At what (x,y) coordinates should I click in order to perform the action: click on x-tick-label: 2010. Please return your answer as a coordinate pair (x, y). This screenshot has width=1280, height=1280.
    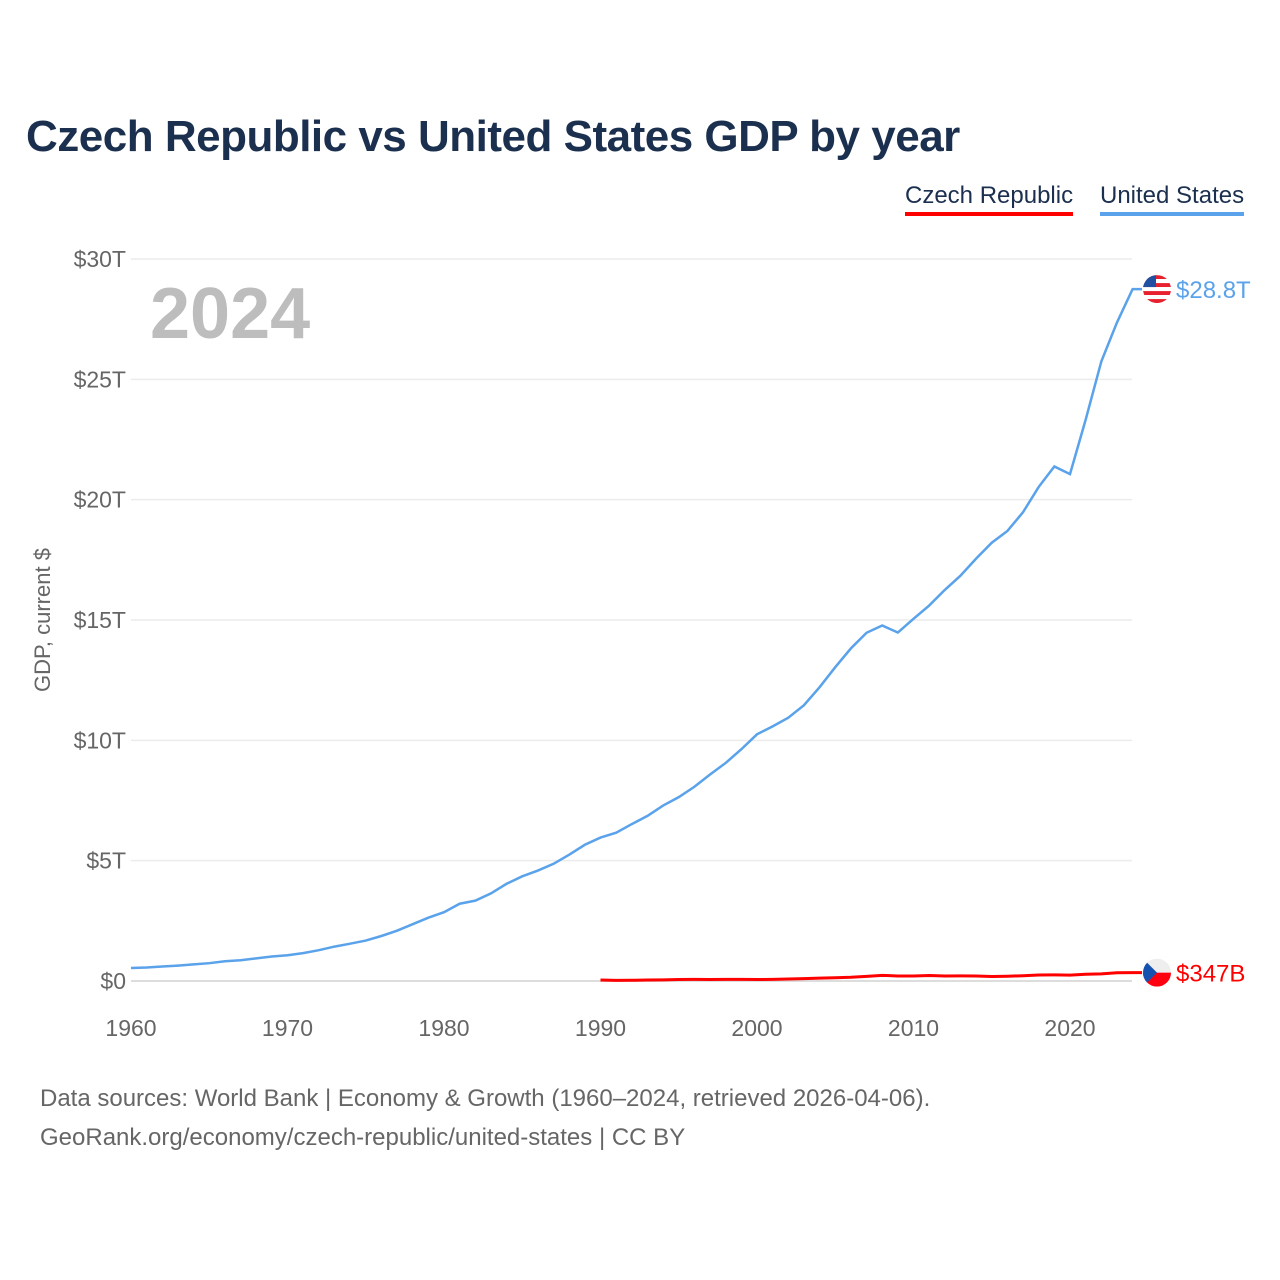
    Looking at the image, I should click on (913, 1028).